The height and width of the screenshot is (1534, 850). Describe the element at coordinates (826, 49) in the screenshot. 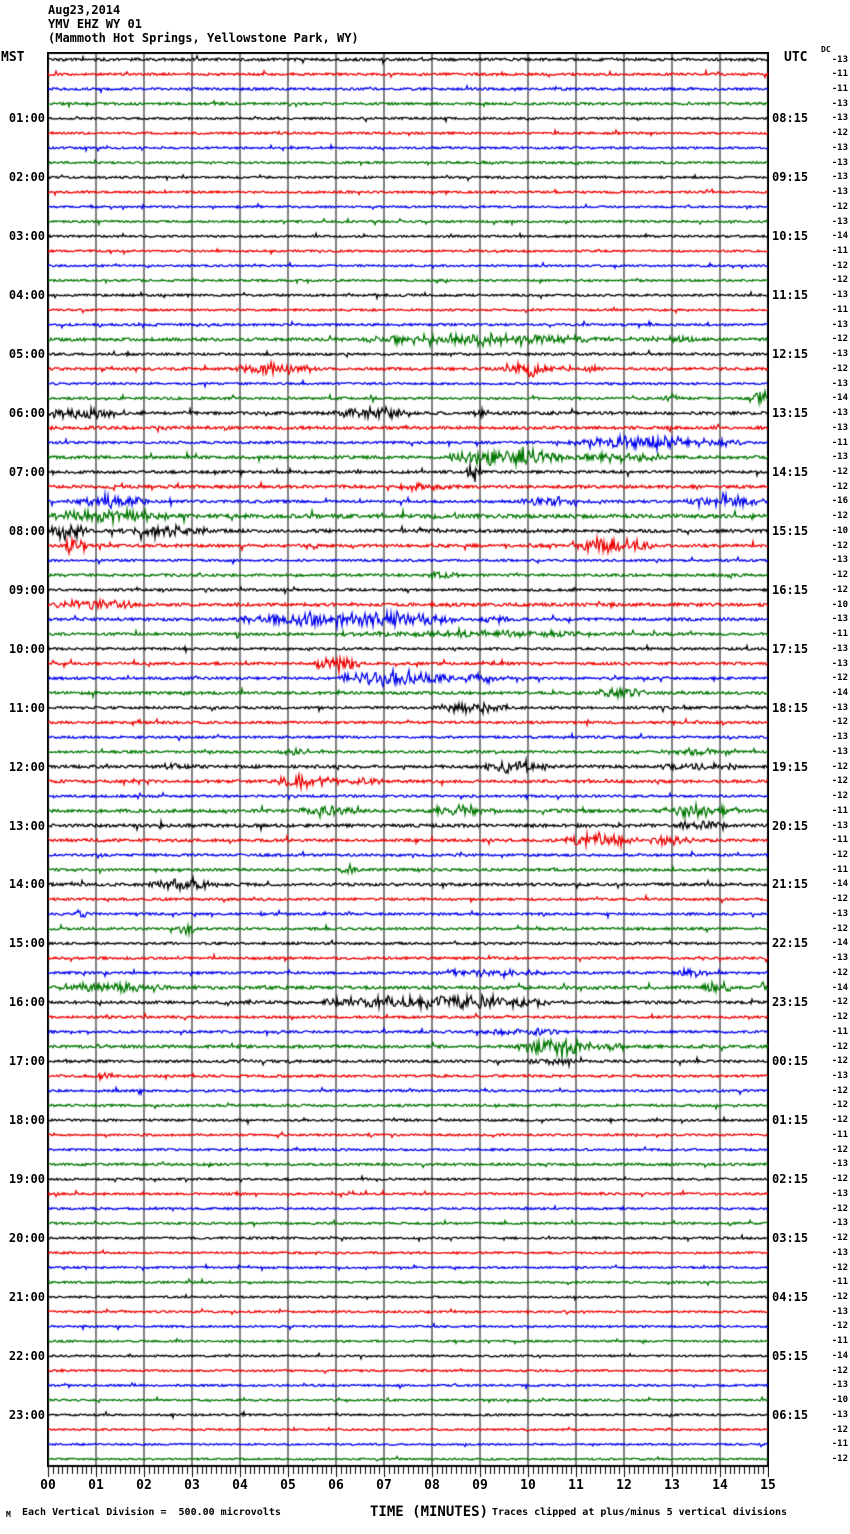

I see `dc-offset-header: DC` at that location.